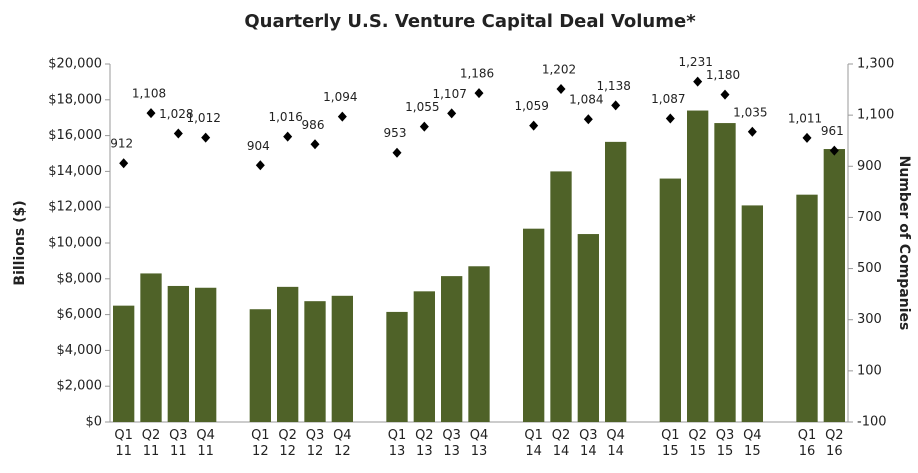  What do you see at coordinates (807, 443) in the screenshot?
I see `x-tick-label: Q1 16` at bounding box center [807, 443].